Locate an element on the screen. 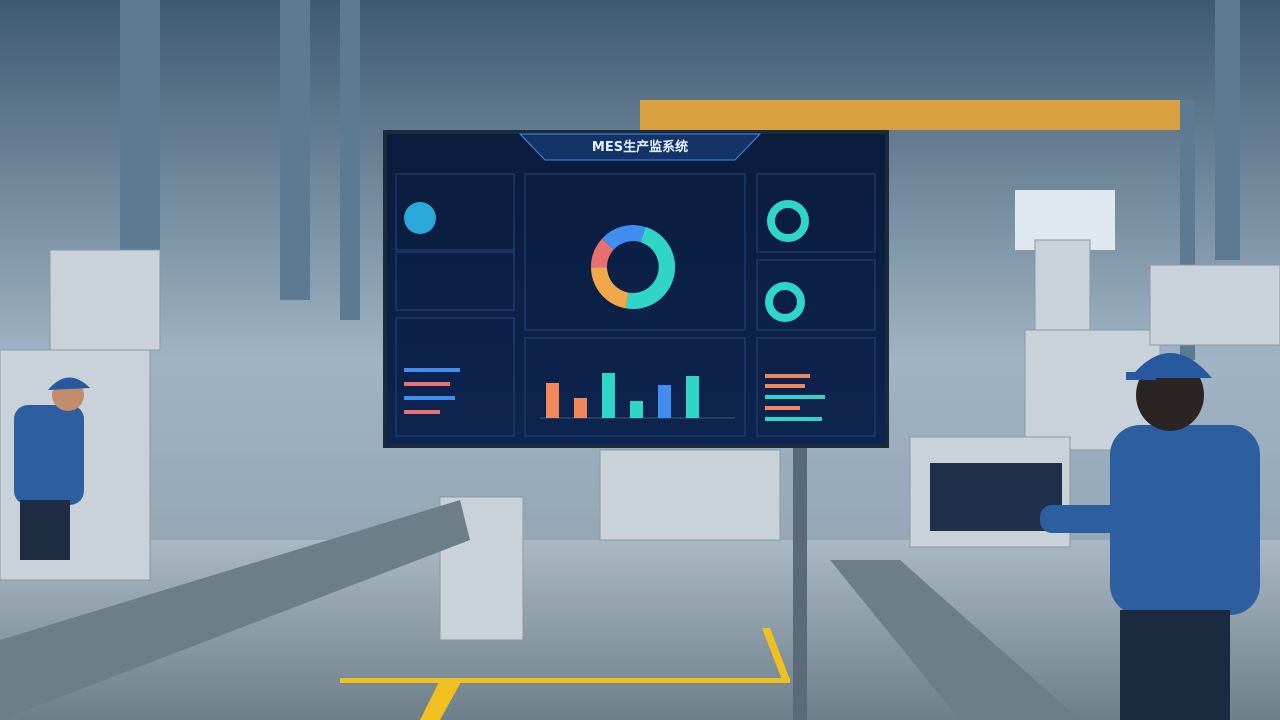 This screenshot has width=1280, height=720. worker-left is located at coordinates (52, 468).